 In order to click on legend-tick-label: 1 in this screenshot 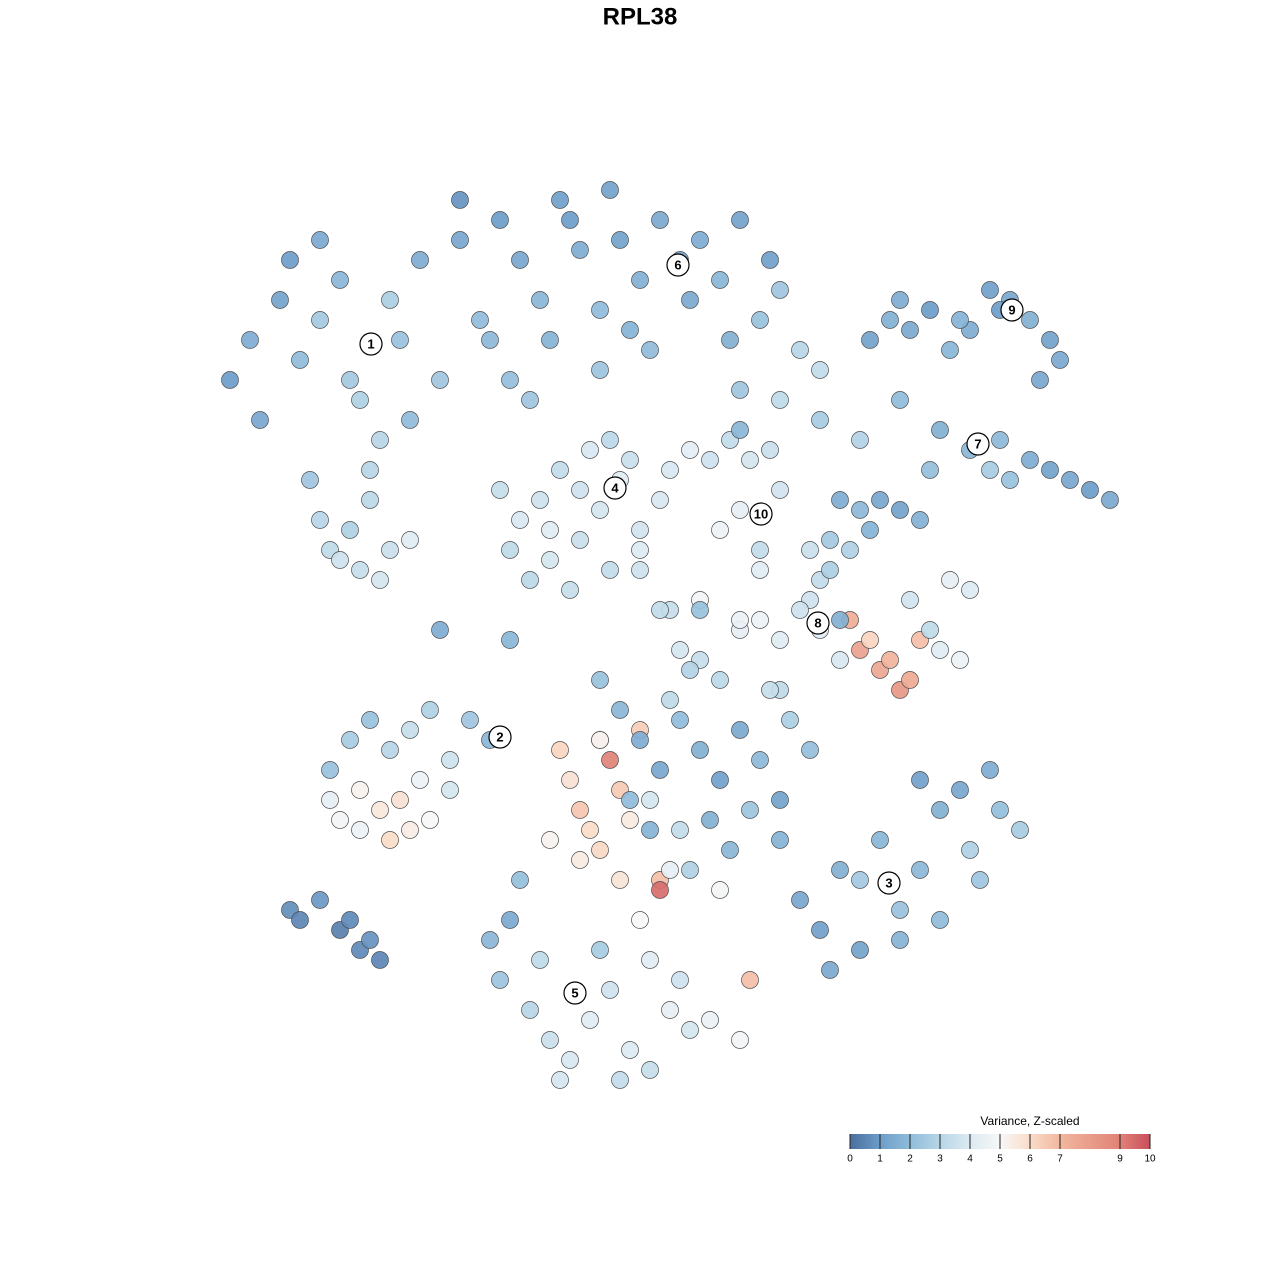, I will do `click(880, 1159)`.